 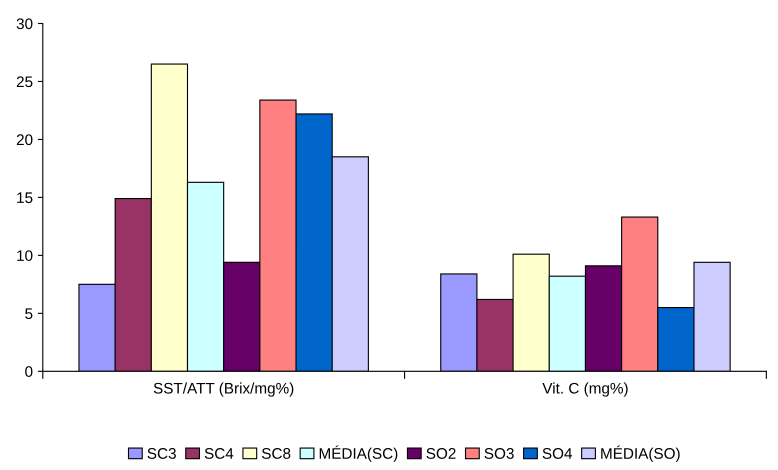 I want to click on y-tick-label: 30, so click(x=24, y=24).